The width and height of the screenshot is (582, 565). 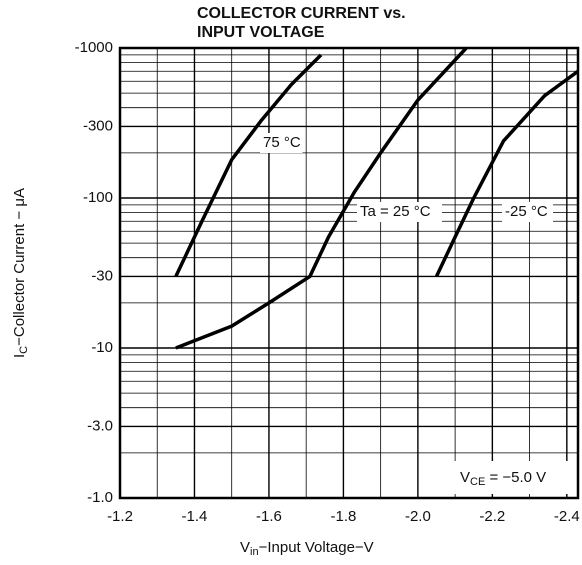 I want to click on y-tick-label: -1000, so click(x=94, y=47).